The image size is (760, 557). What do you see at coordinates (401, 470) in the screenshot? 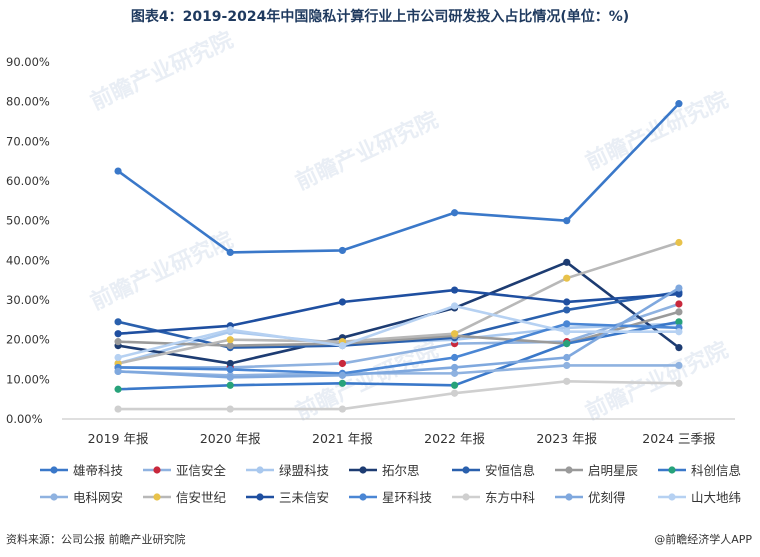
I see `legend-label: 拓尔思` at bounding box center [401, 470].